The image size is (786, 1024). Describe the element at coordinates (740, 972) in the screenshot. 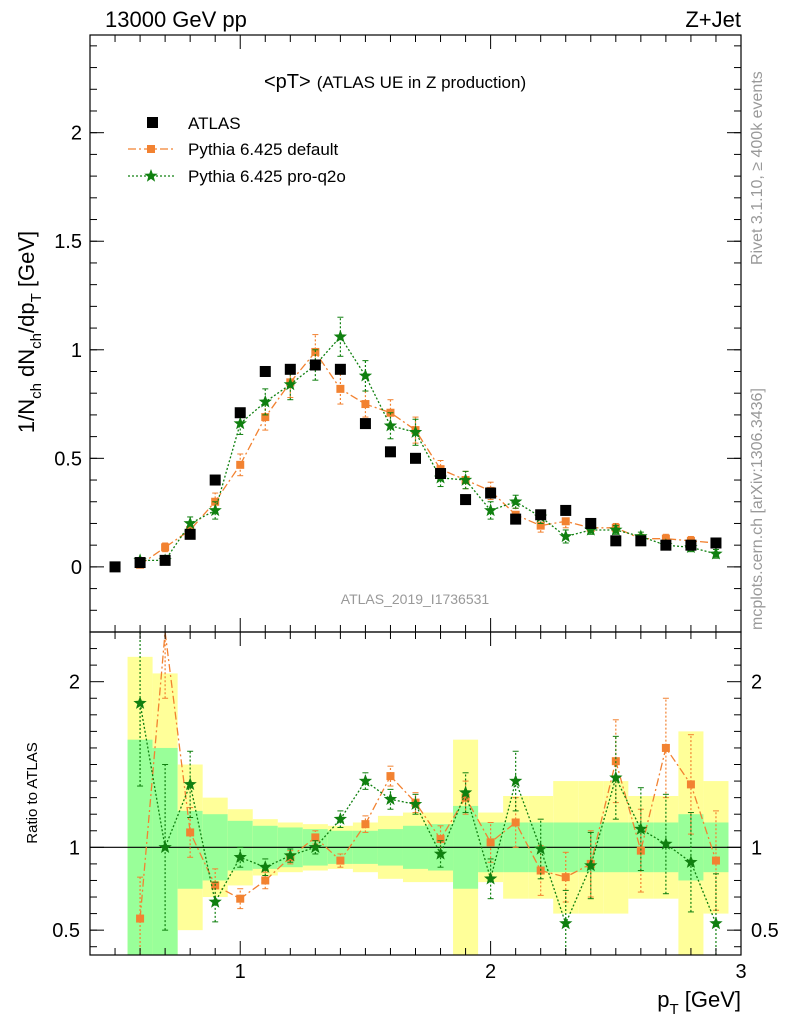

I see `x-tick-label: 3` at that location.